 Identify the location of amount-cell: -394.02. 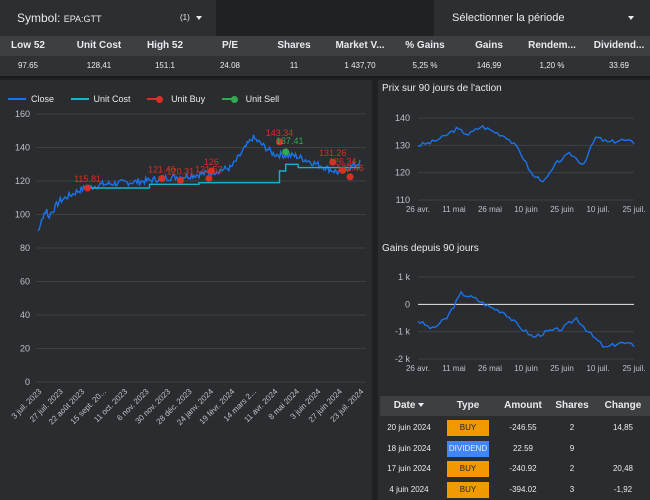
(523, 489).